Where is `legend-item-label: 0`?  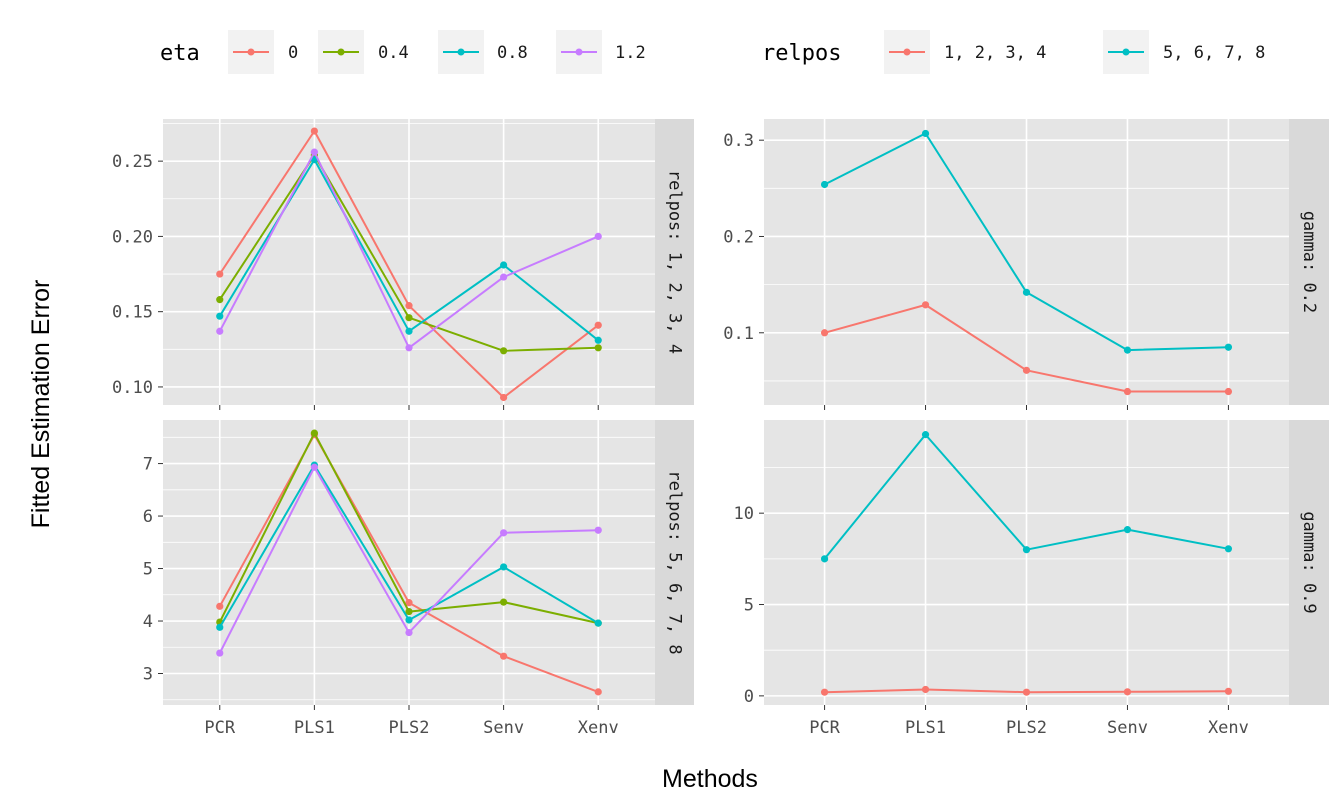 legend-item-label: 0 is located at coordinates (293, 53).